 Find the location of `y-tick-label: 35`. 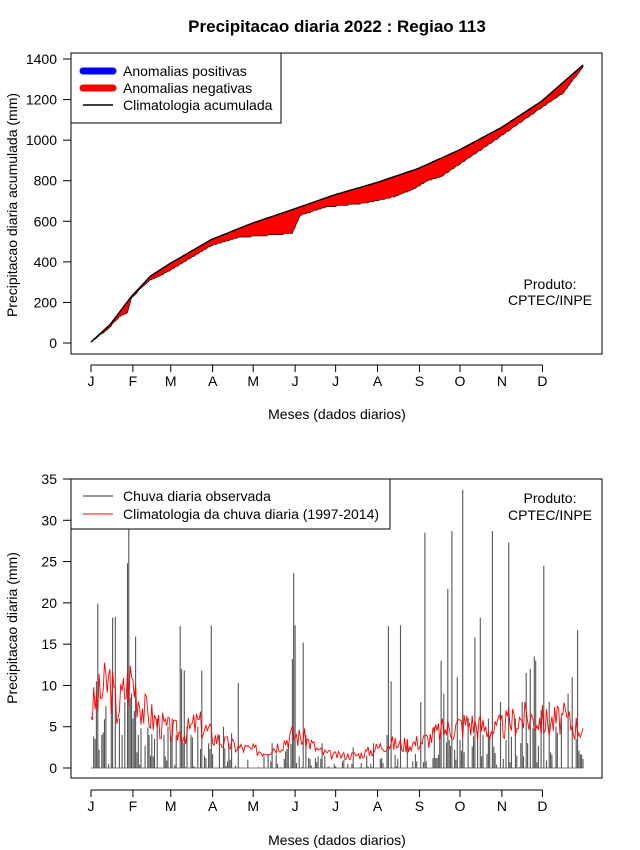

y-tick-label: 35 is located at coordinates (49, 479).